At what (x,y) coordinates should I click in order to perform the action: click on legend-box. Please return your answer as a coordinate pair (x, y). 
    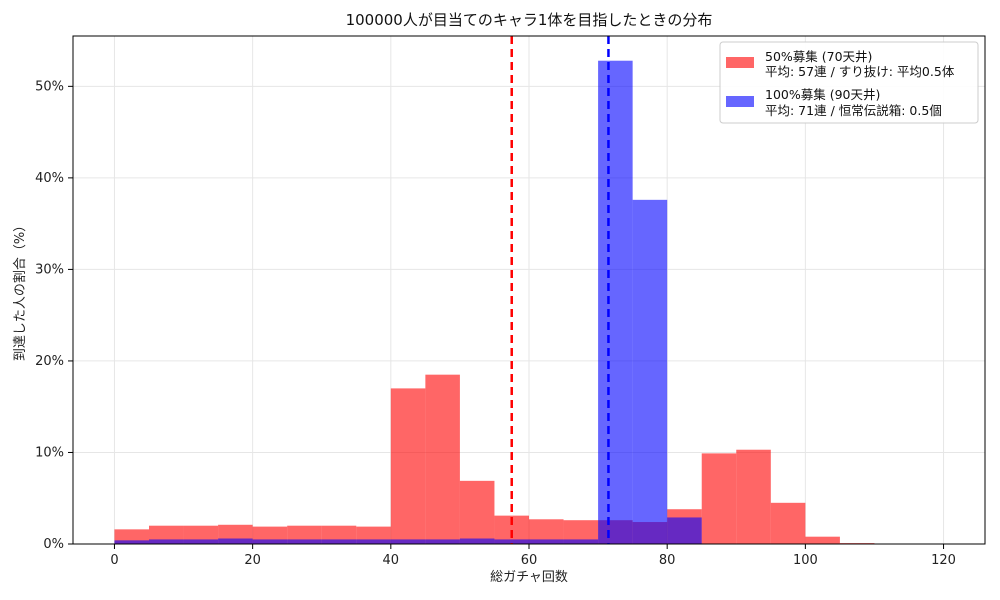
    Looking at the image, I should click on (849, 82).